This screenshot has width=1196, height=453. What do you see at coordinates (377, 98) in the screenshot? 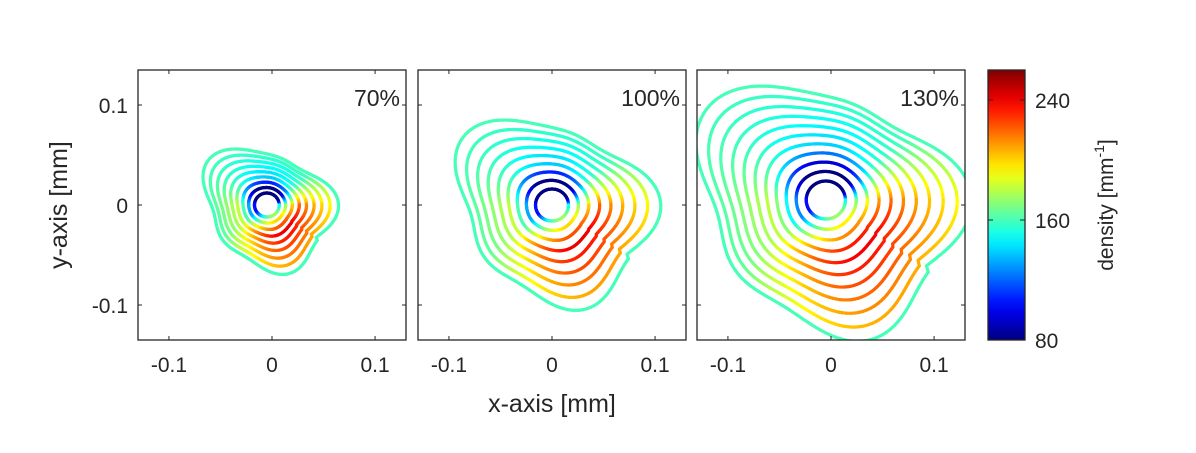
I see `panel-label: 70%` at bounding box center [377, 98].